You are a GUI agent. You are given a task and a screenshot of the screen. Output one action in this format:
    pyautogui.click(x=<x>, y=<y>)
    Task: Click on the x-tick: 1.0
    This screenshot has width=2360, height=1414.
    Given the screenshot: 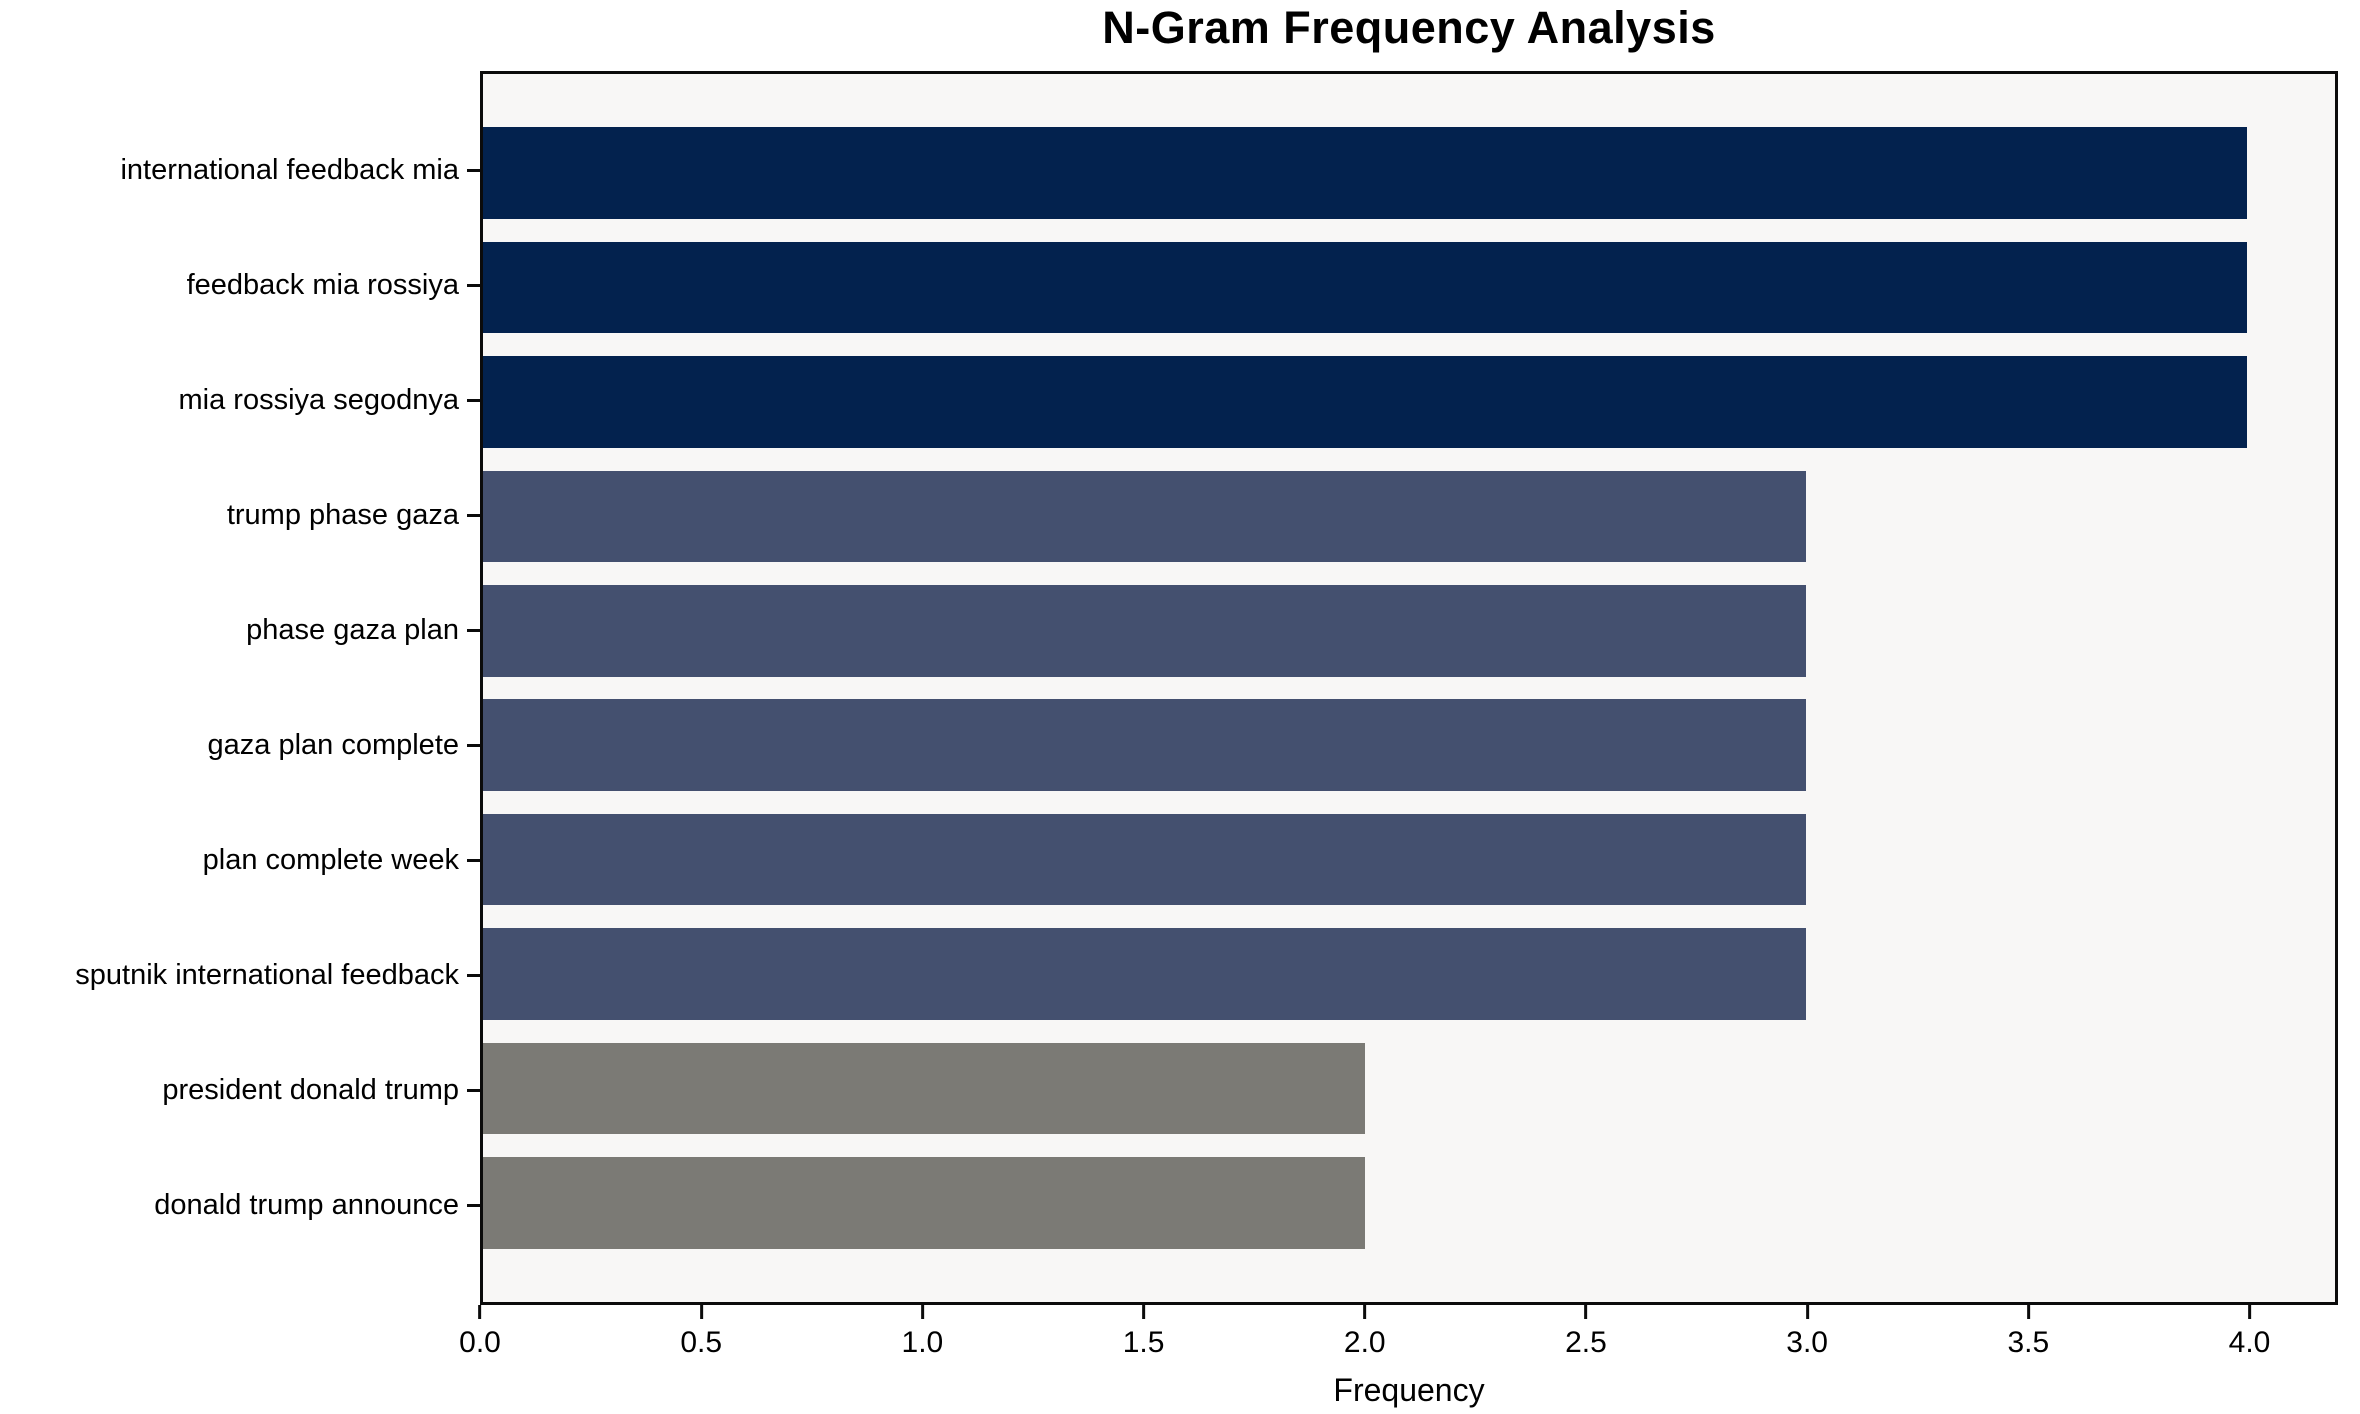 What is the action you would take?
    pyautogui.click(x=922, y=1332)
    